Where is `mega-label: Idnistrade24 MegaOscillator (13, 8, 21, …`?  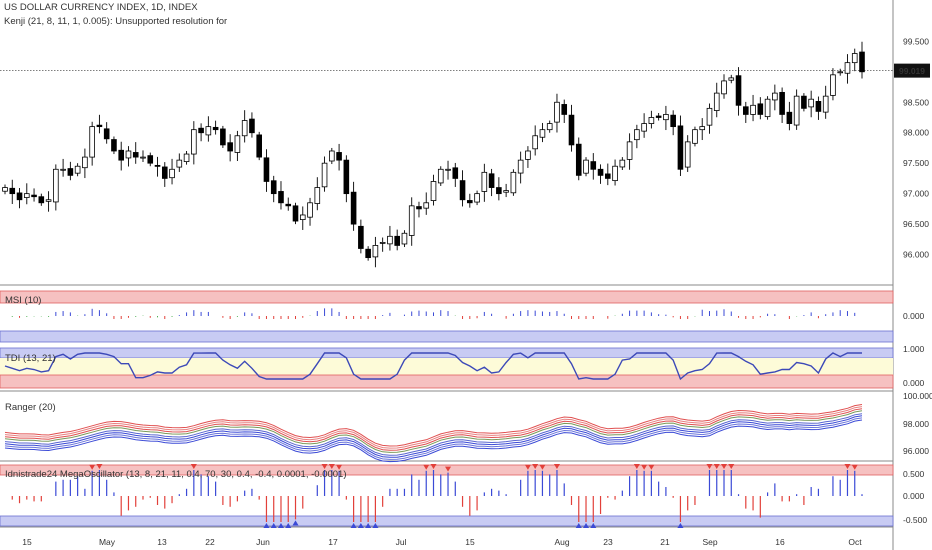
mega-label: Idnistrade24 MegaOscillator (13, 8, 21, … is located at coordinates (176, 474).